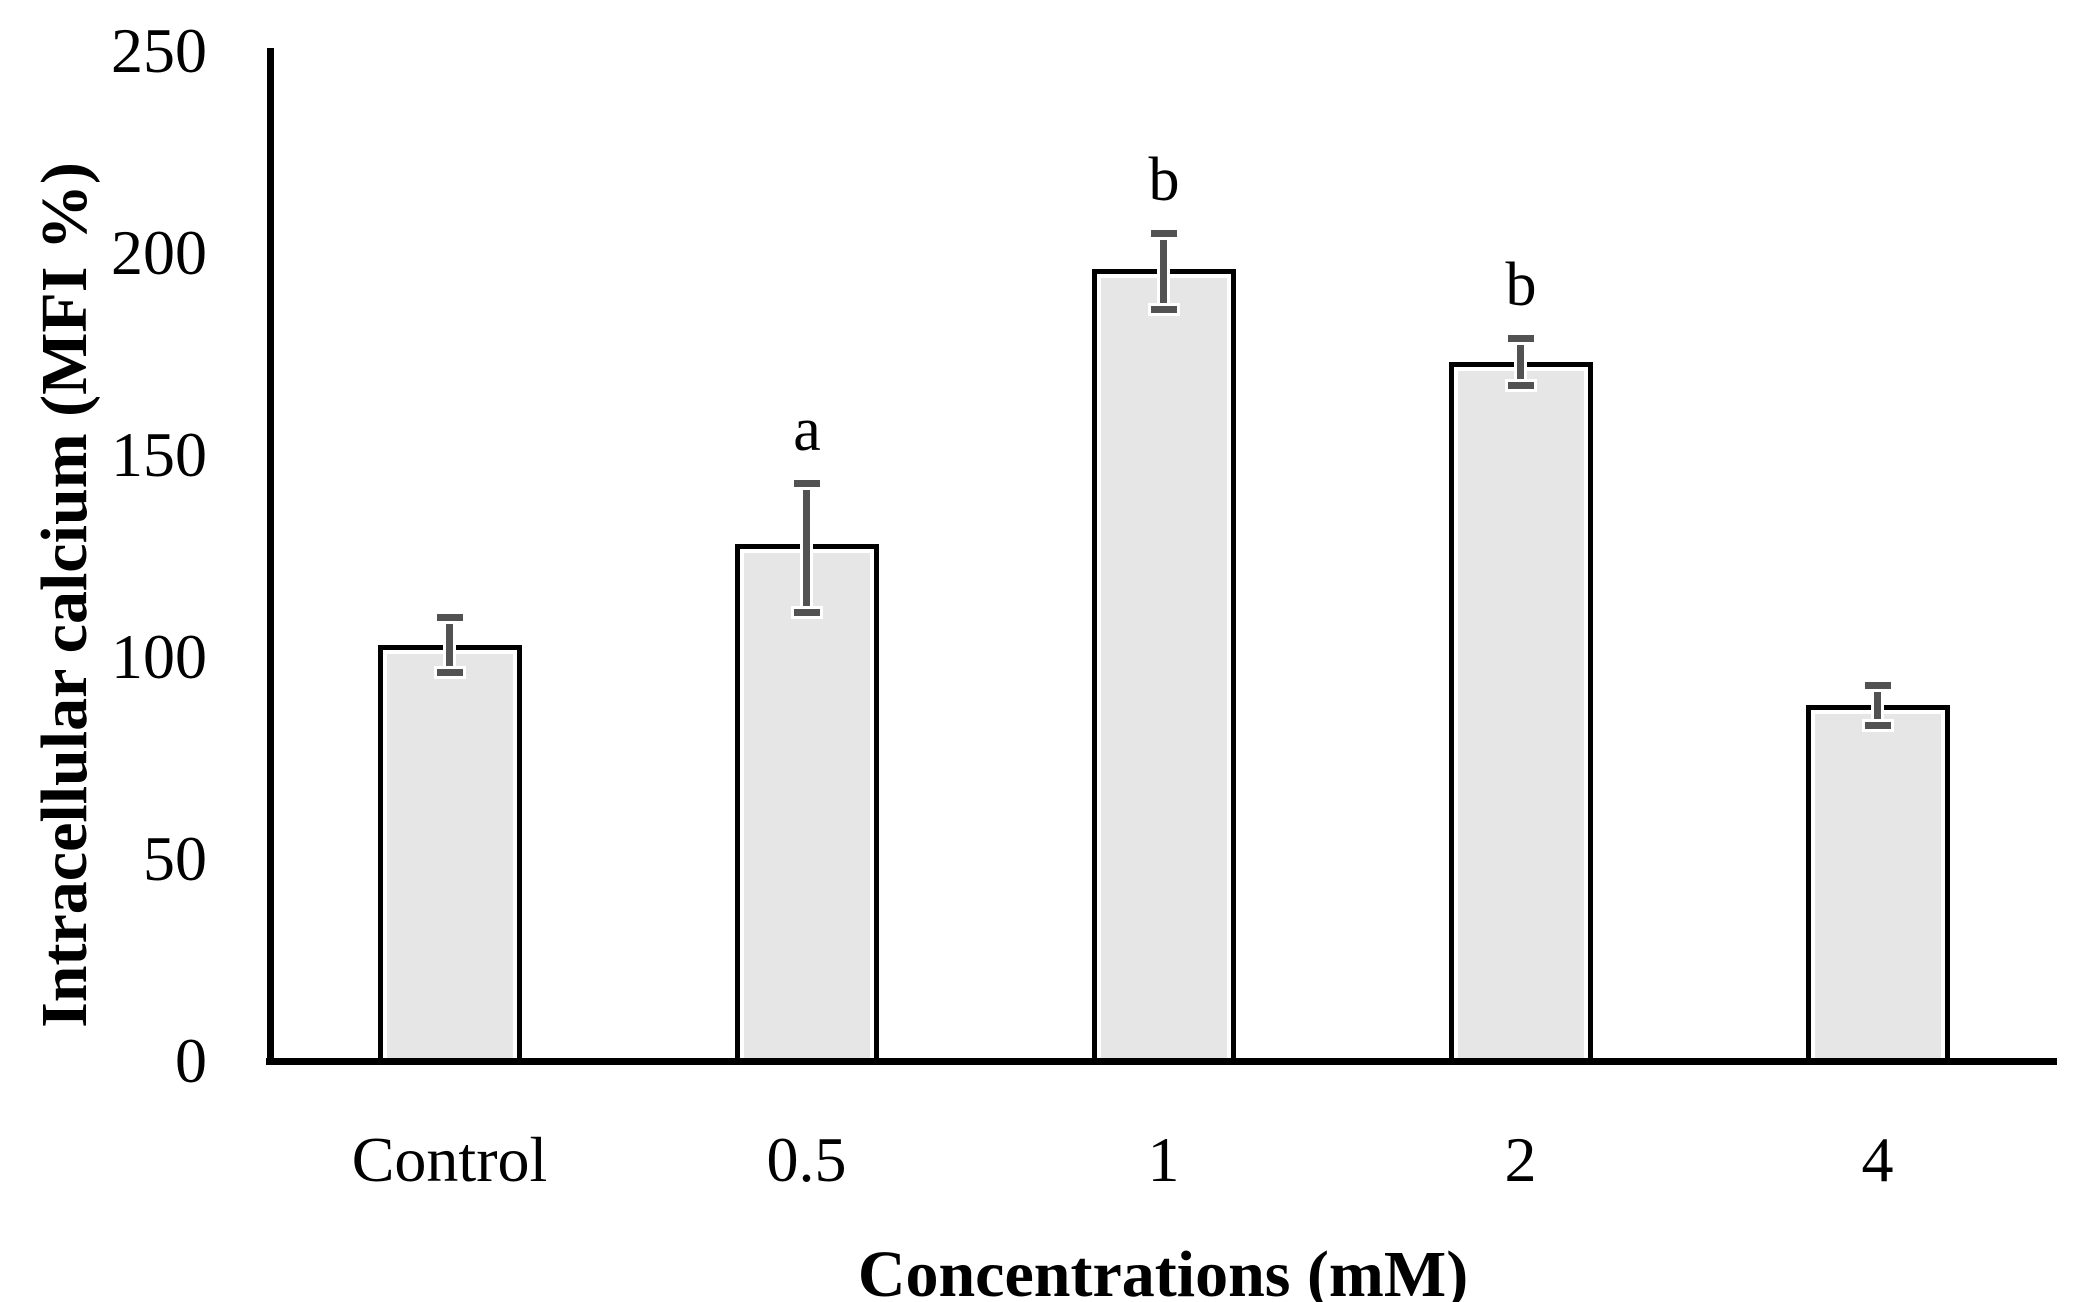 Image resolution: width=2089 pixels, height=1302 pixels. Describe the element at coordinates (159, 454) in the screenshot. I see `y-tick-label: 150` at that location.